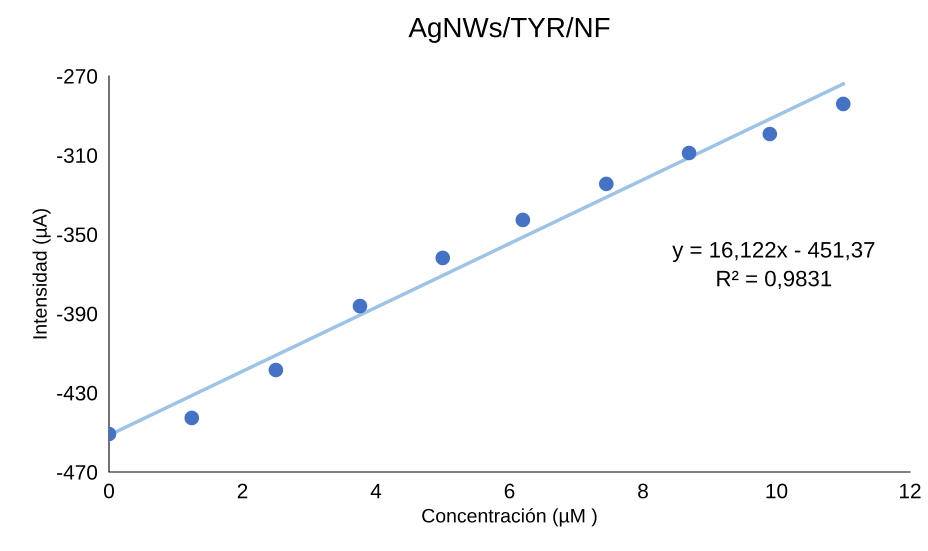 The image size is (928, 551). What do you see at coordinates (773, 266) in the screenshot?
I see `annotation: y = 16,122x - 451,37 R² = 0,9831` at bounding box center [773, 266].